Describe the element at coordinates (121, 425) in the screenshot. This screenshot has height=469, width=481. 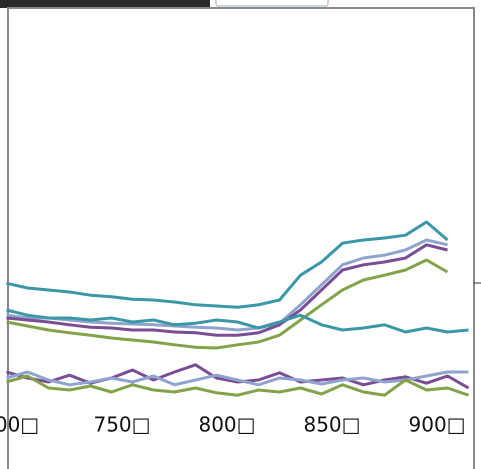
I see `x-tick-label: 750□` at that location.